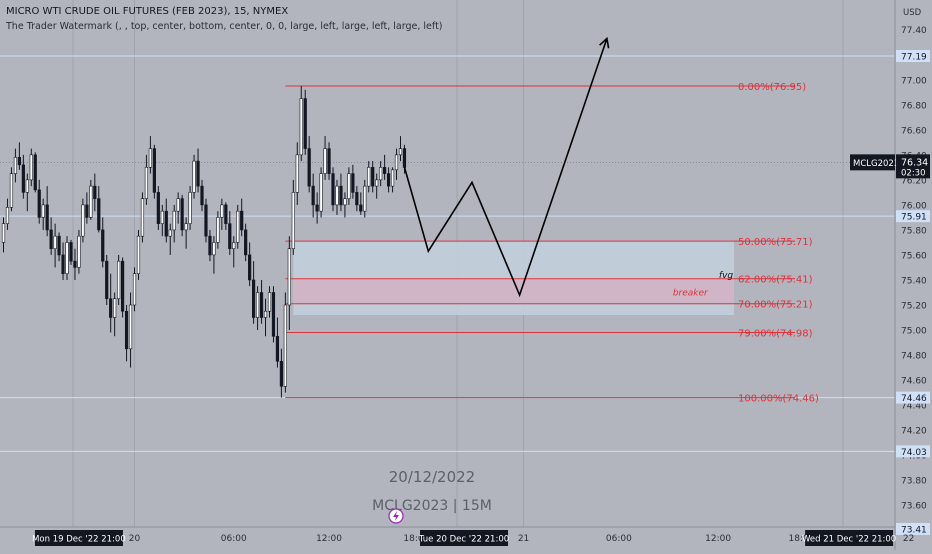 Image resolution: width=932 pixels, height=554 pixels. I want to click on lightning-icon, so click(396, 516).